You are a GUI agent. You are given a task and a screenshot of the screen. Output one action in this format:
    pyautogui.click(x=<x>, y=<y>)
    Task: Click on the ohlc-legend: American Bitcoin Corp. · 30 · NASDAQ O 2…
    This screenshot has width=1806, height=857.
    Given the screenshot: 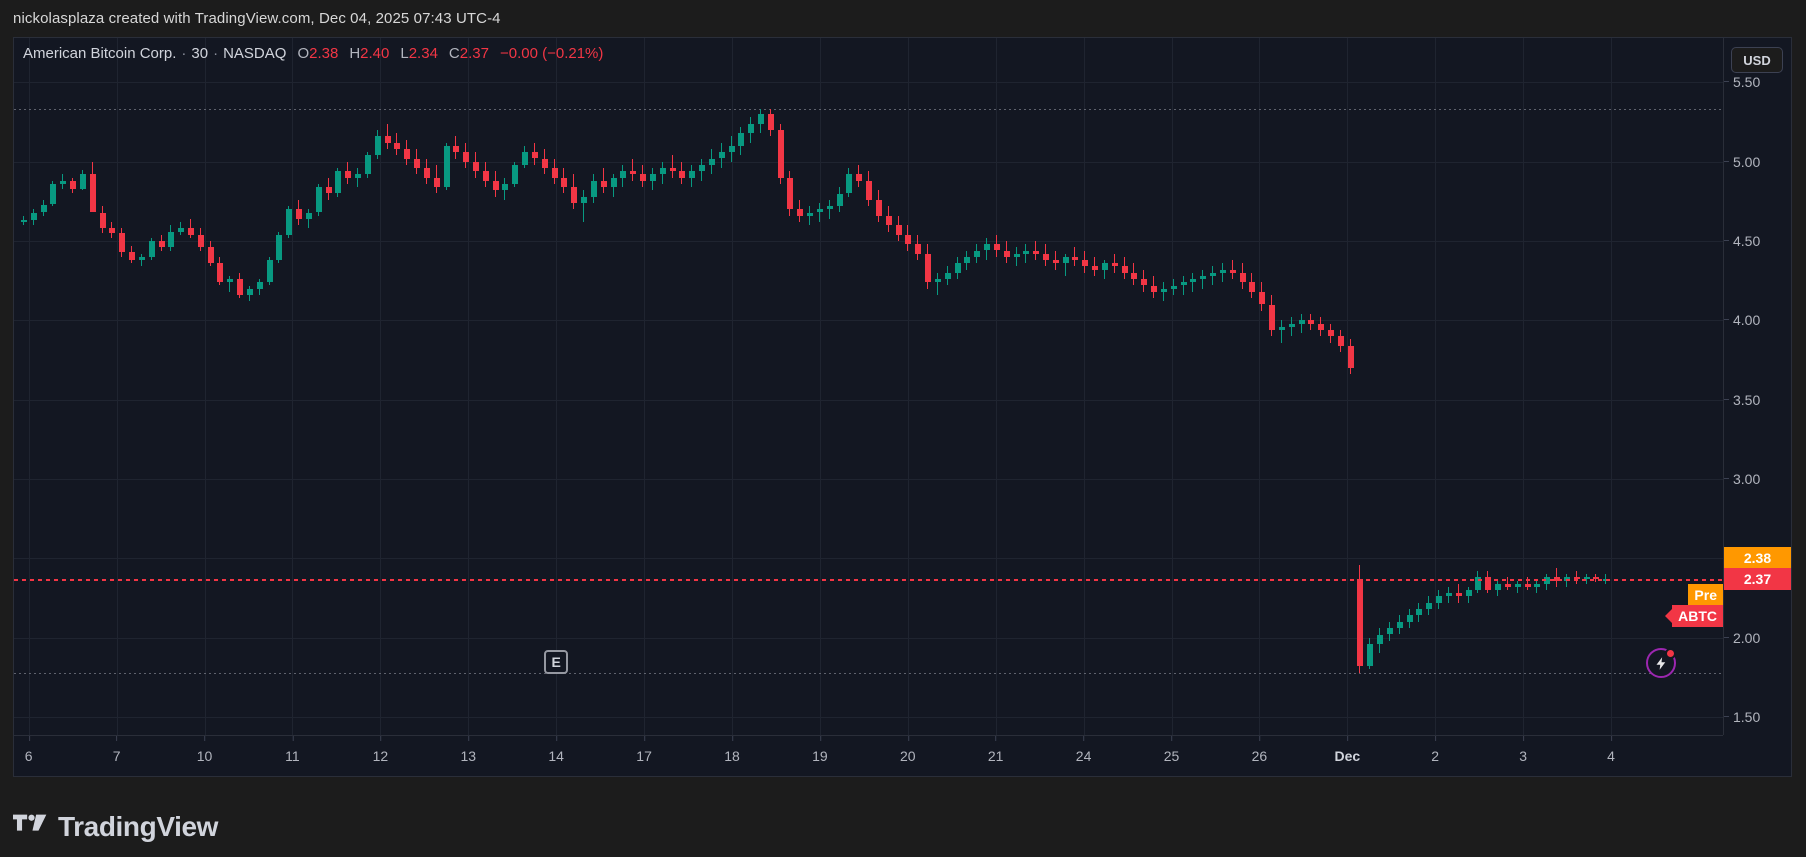 What is the action you would take?
    pyautogui.click(x=313, y=54)
    